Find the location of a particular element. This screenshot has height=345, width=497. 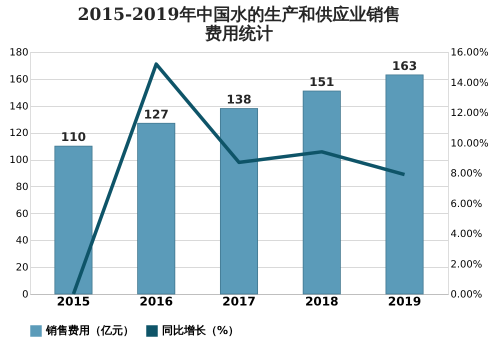

x-tick-label: 2018 is located at coordinates (321, 301).